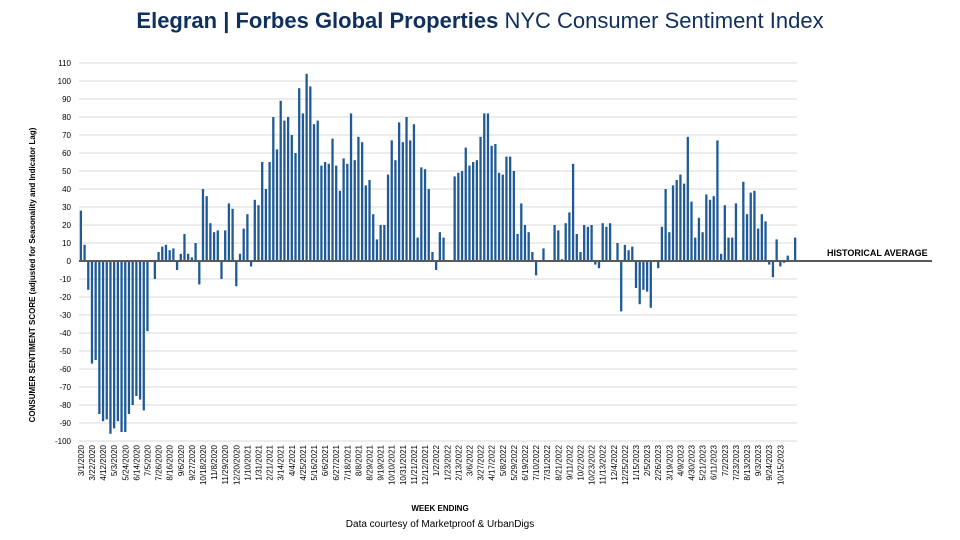 The height and width of the screenshot is (540, 960). Describe the element at coordinates (192, 462) in the screenshot. I see `x-tick-label: 9/27/2020` at that location.